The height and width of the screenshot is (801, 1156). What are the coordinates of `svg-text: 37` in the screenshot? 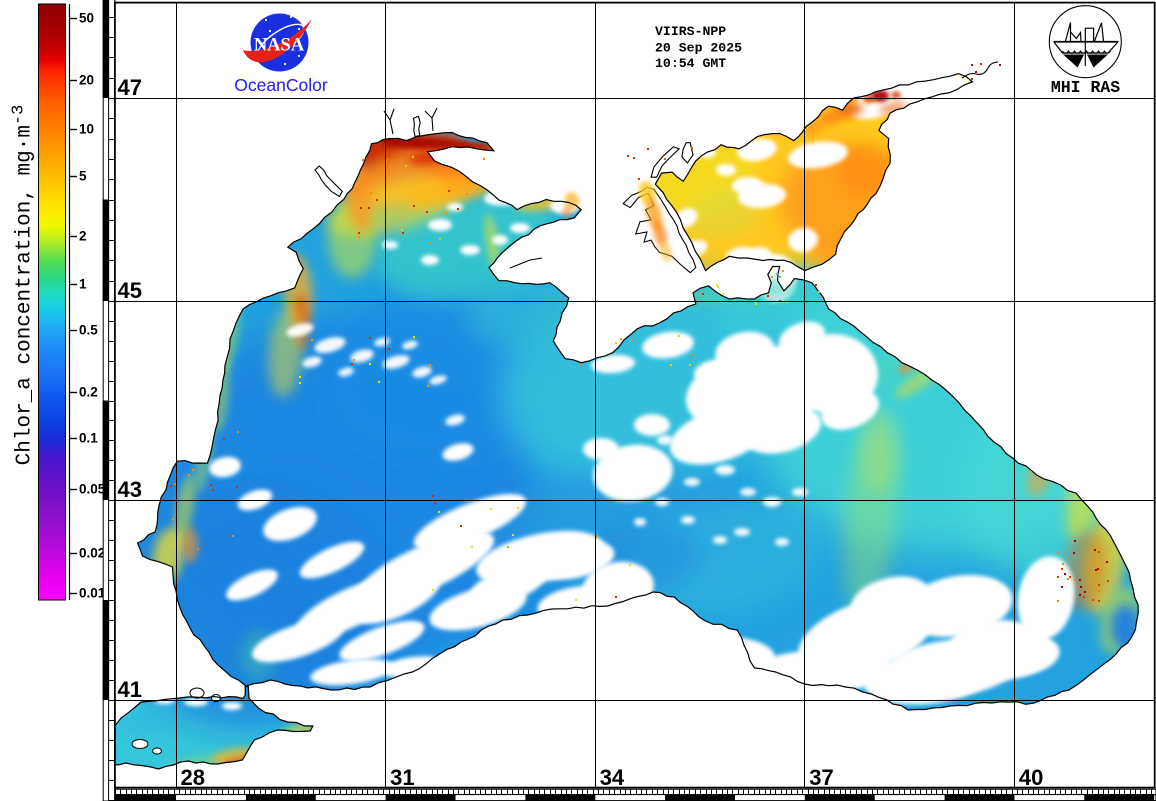 It's located at (821, 777).